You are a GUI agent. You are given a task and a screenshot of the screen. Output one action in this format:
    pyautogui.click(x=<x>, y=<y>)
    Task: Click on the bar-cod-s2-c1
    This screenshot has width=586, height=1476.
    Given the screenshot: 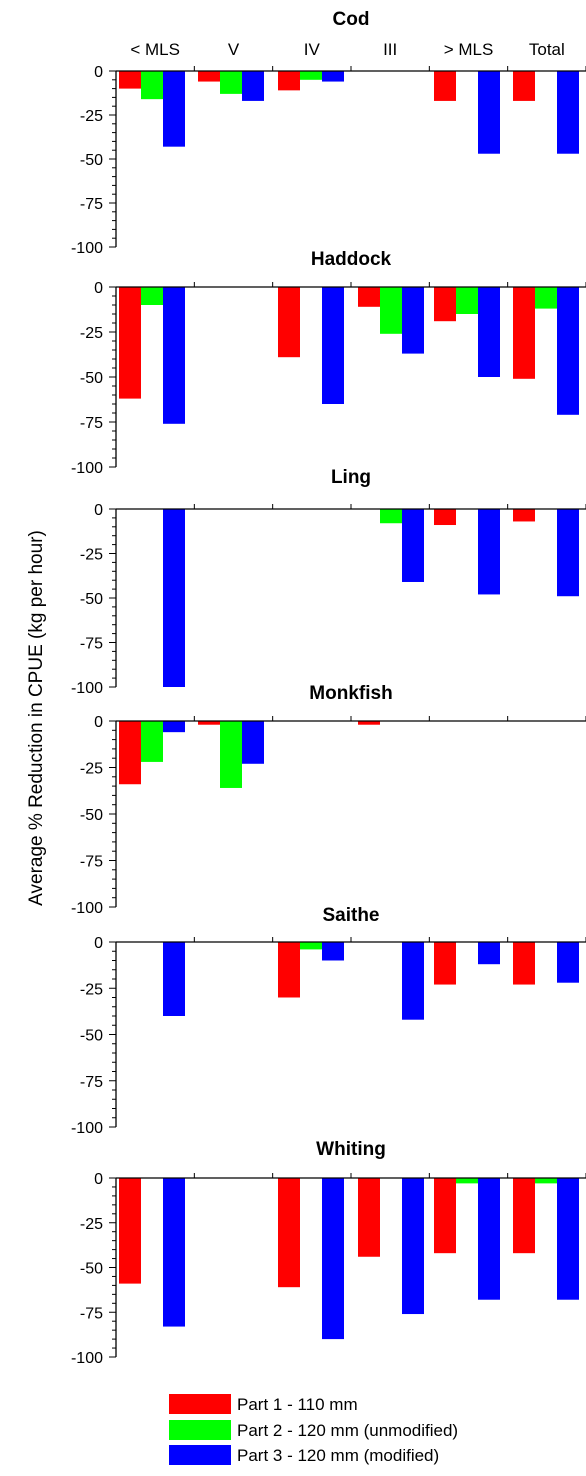 What is the action you would take?
    pyautogui.click(x=152, y=85)
    